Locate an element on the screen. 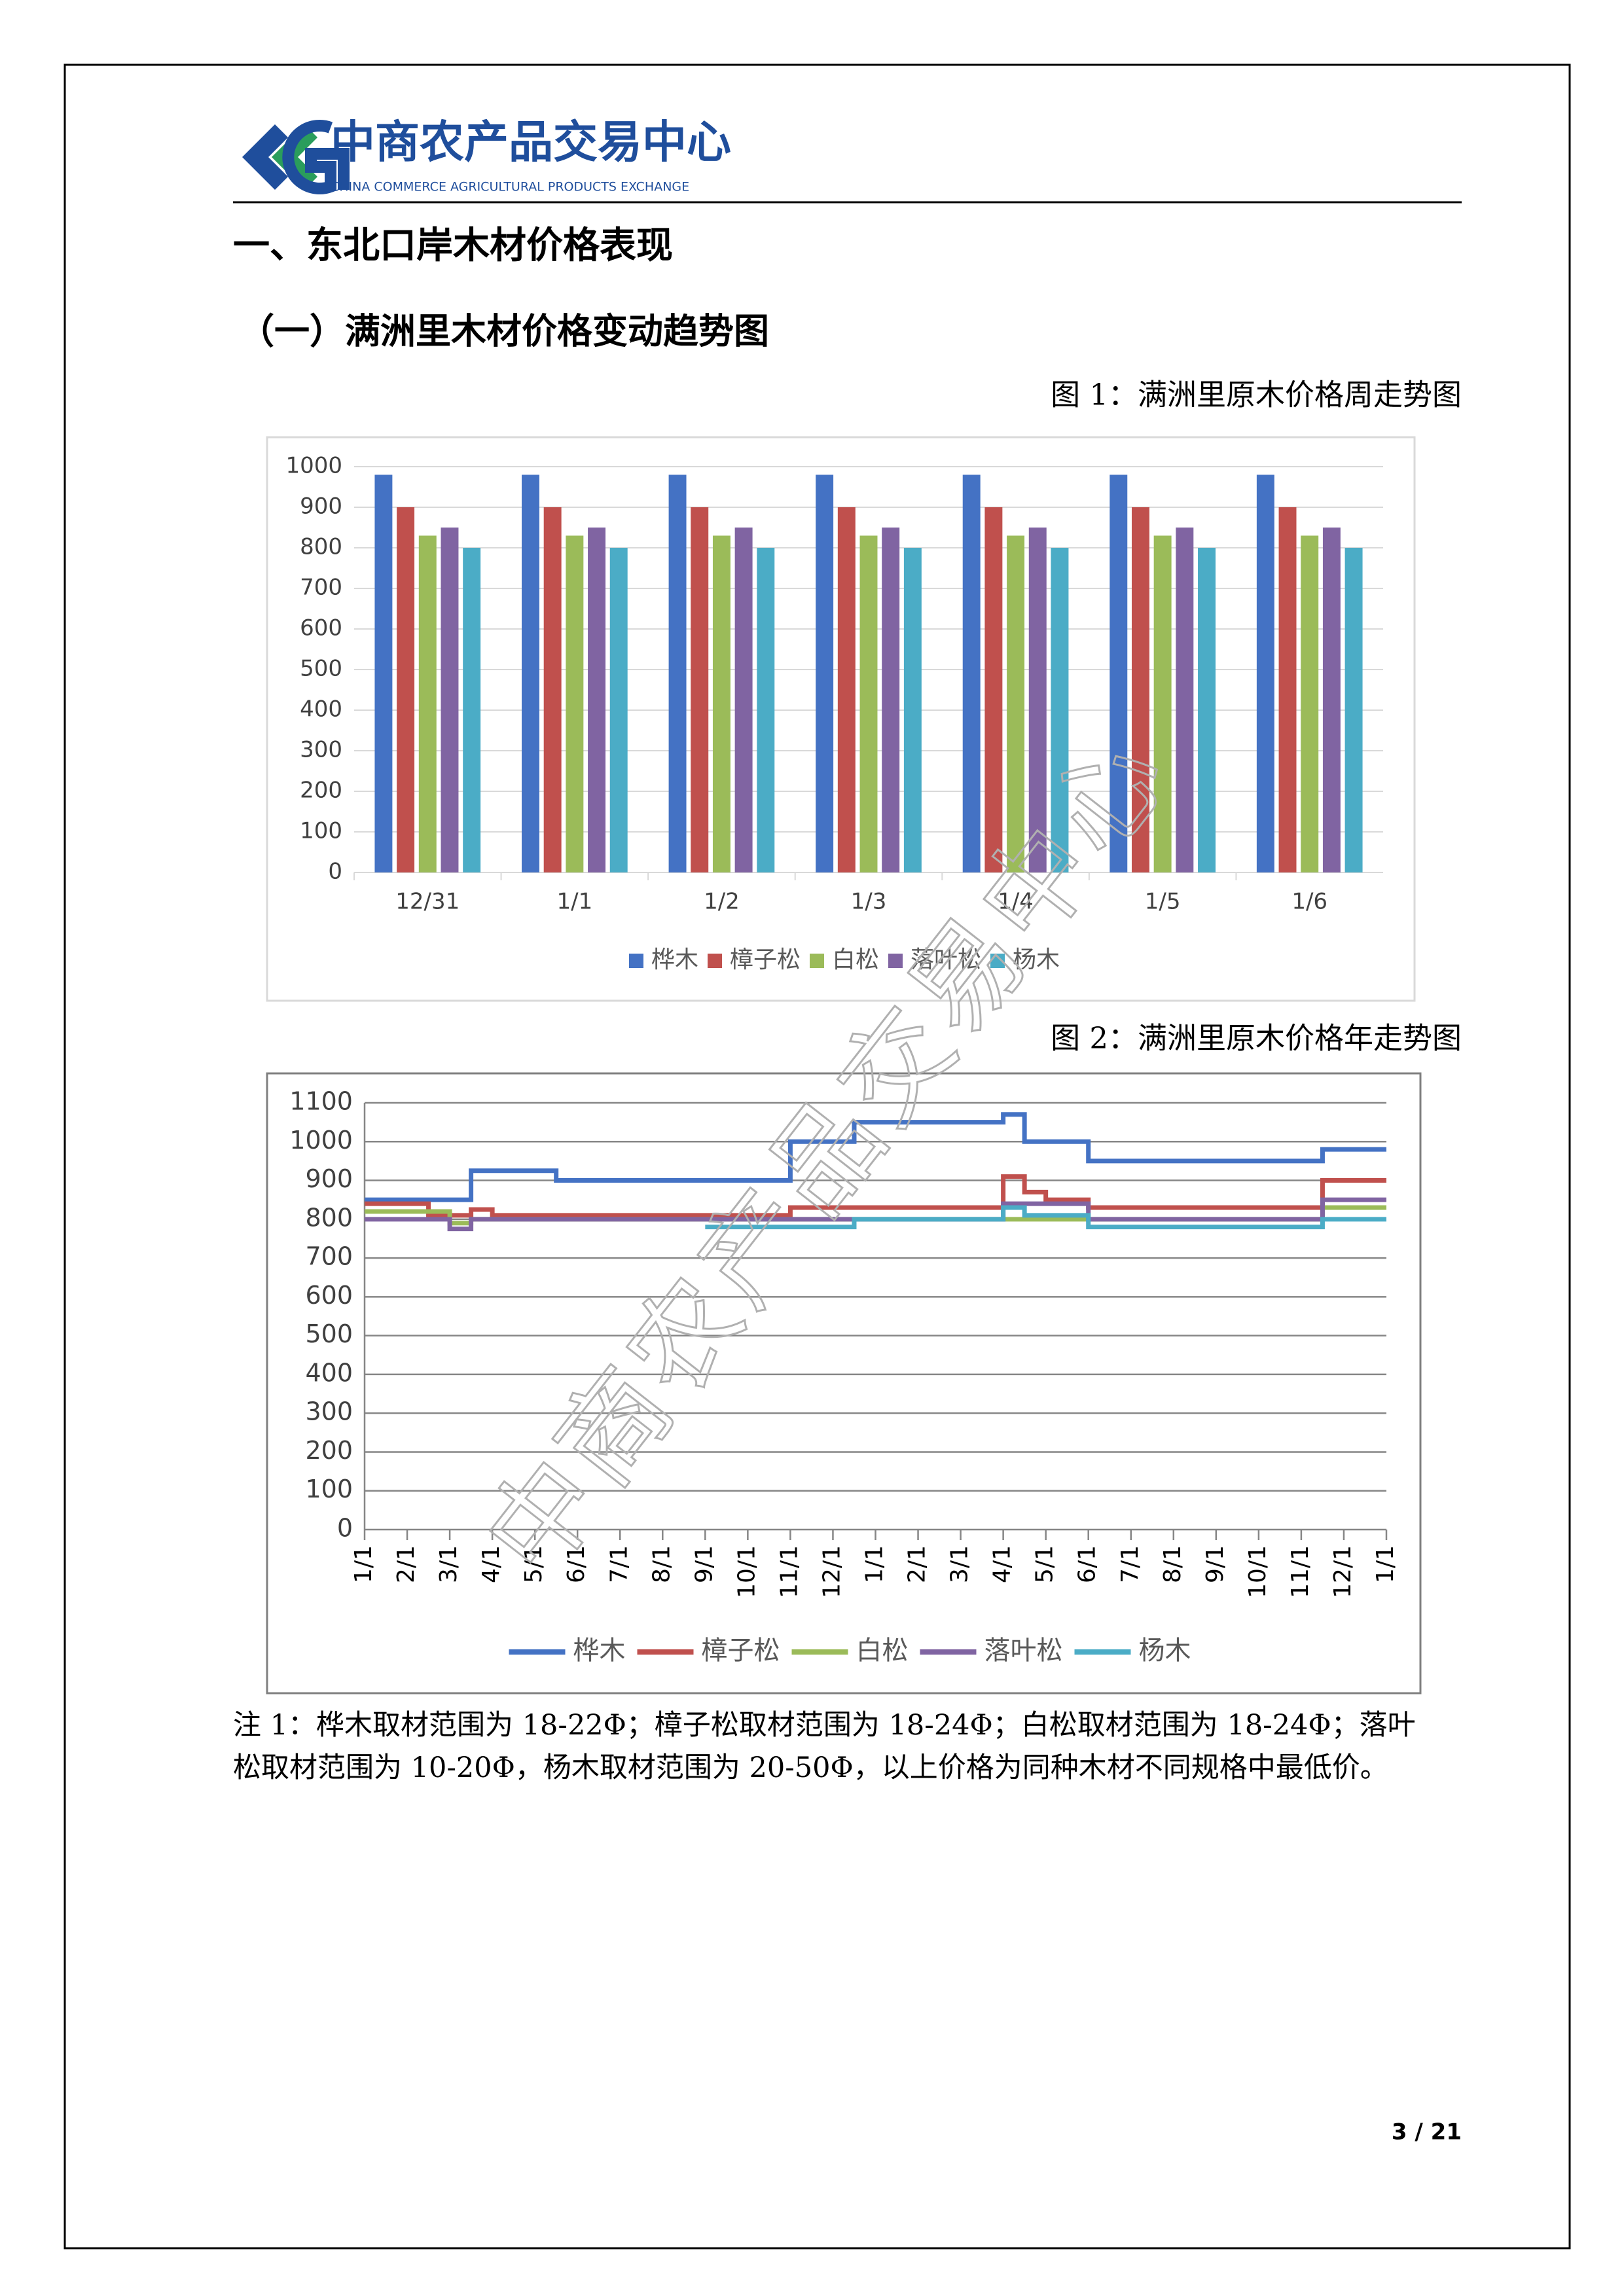 This screenshot has height=2296, width=1624. x-tick-label: 5/1 is located at coordinates (1045, 1564).